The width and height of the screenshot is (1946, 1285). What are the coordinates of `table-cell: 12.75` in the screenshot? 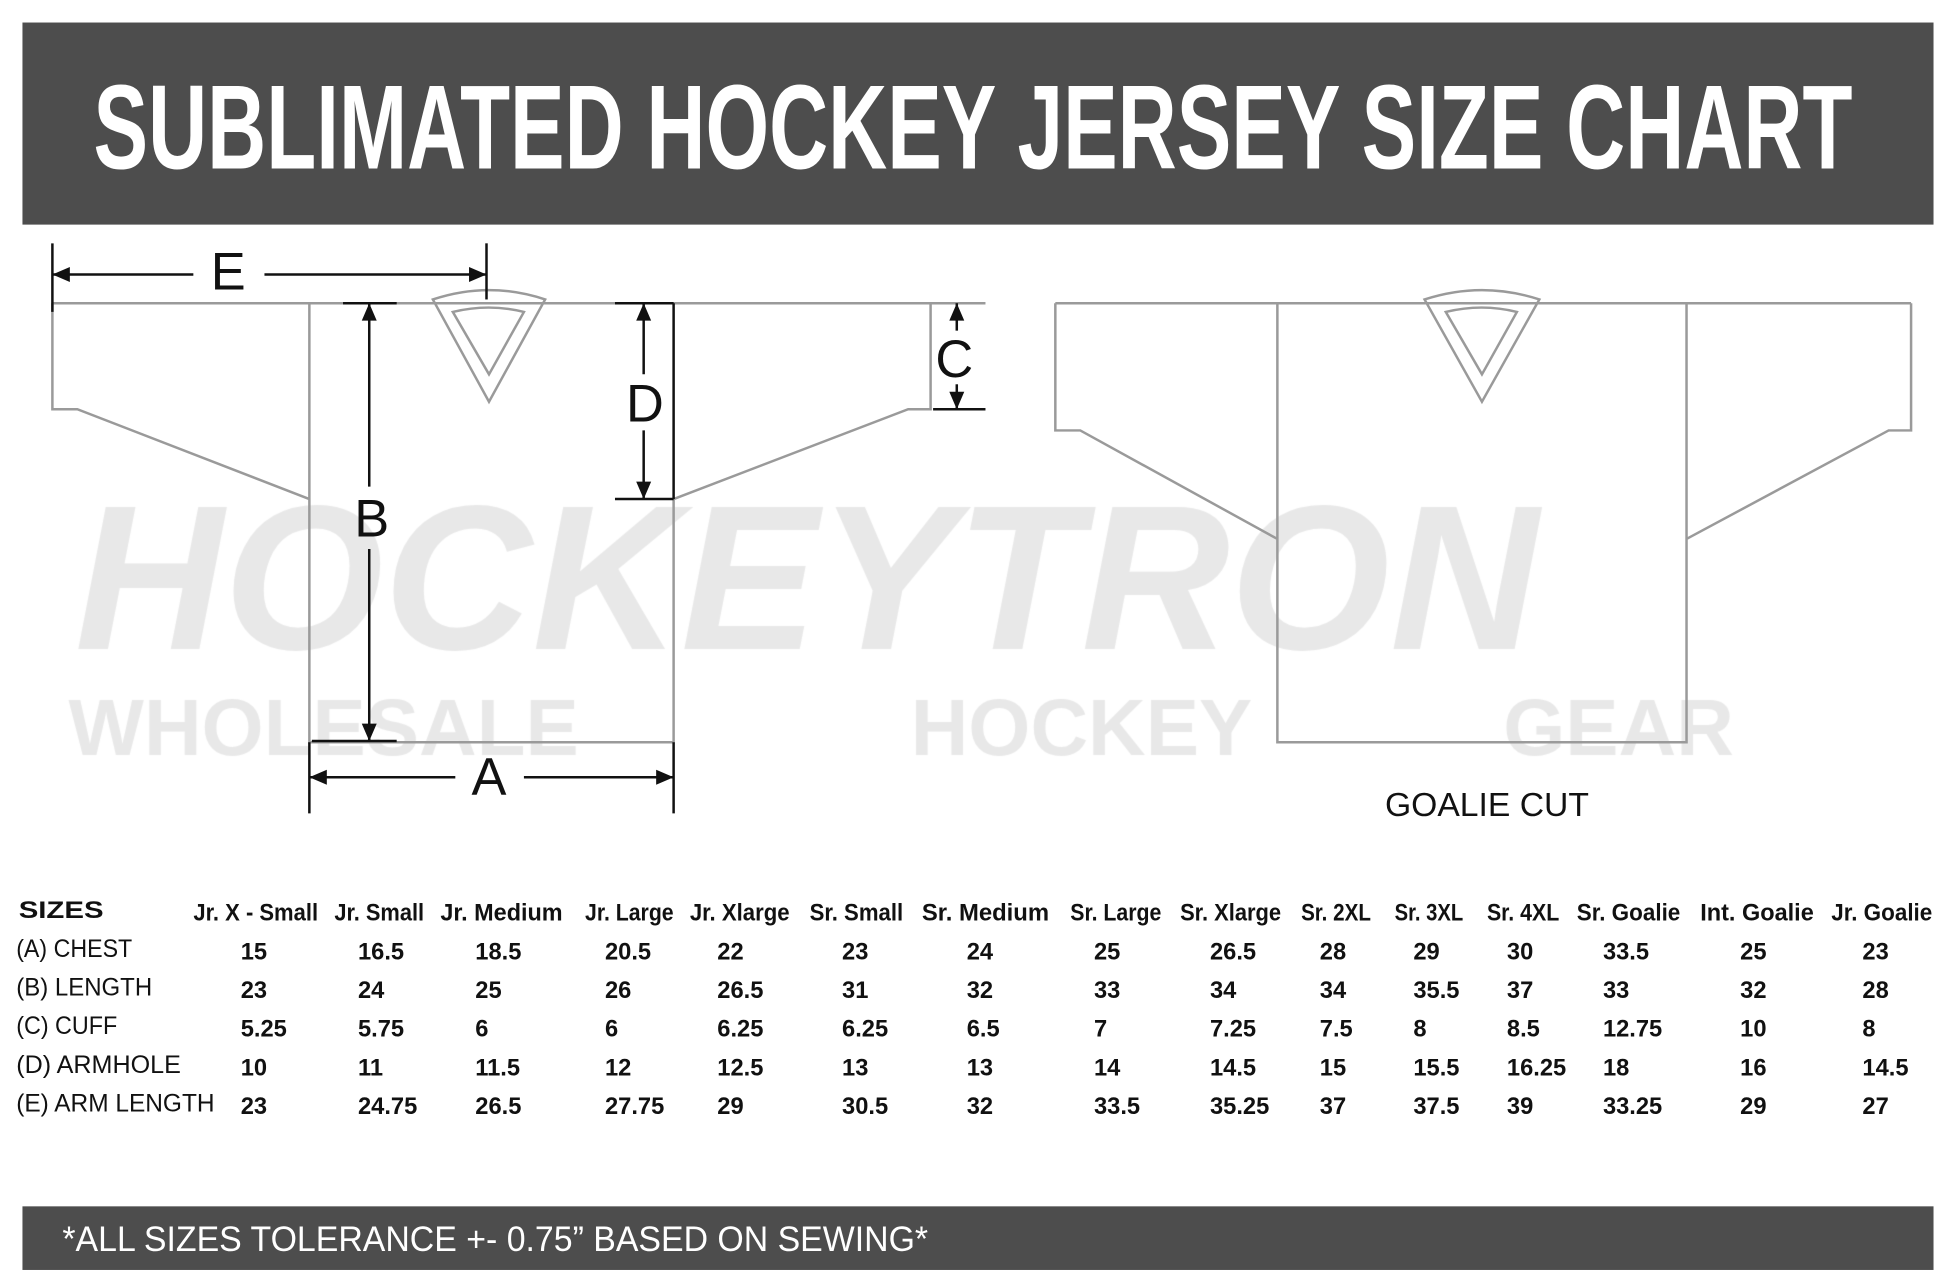 It's located at (1632, 1030).